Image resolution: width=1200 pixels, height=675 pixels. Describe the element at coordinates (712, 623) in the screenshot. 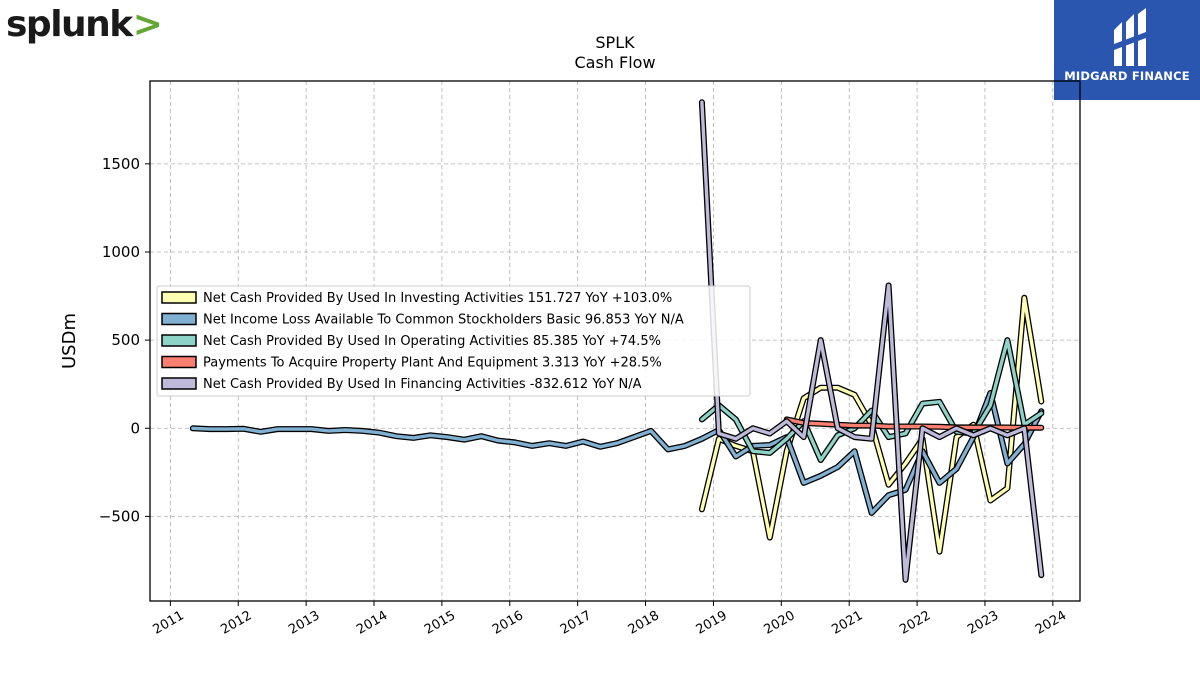

I see `x-tick-label: 2019` at that location.